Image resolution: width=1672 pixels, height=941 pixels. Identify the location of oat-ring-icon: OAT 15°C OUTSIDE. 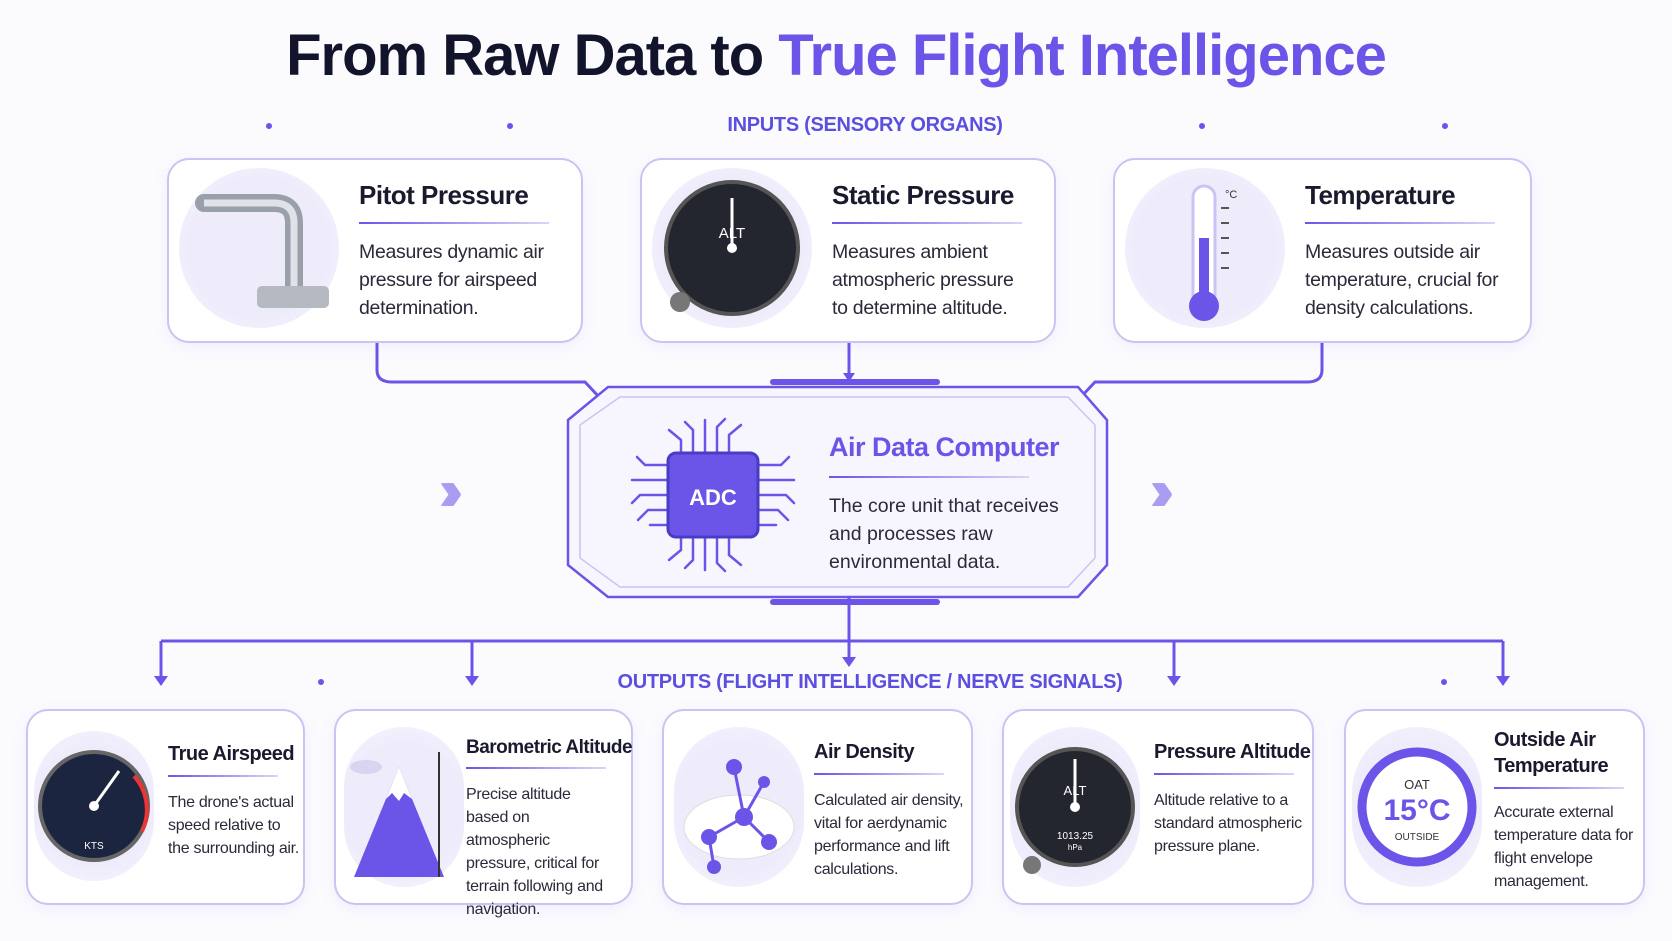
(1417, 807).